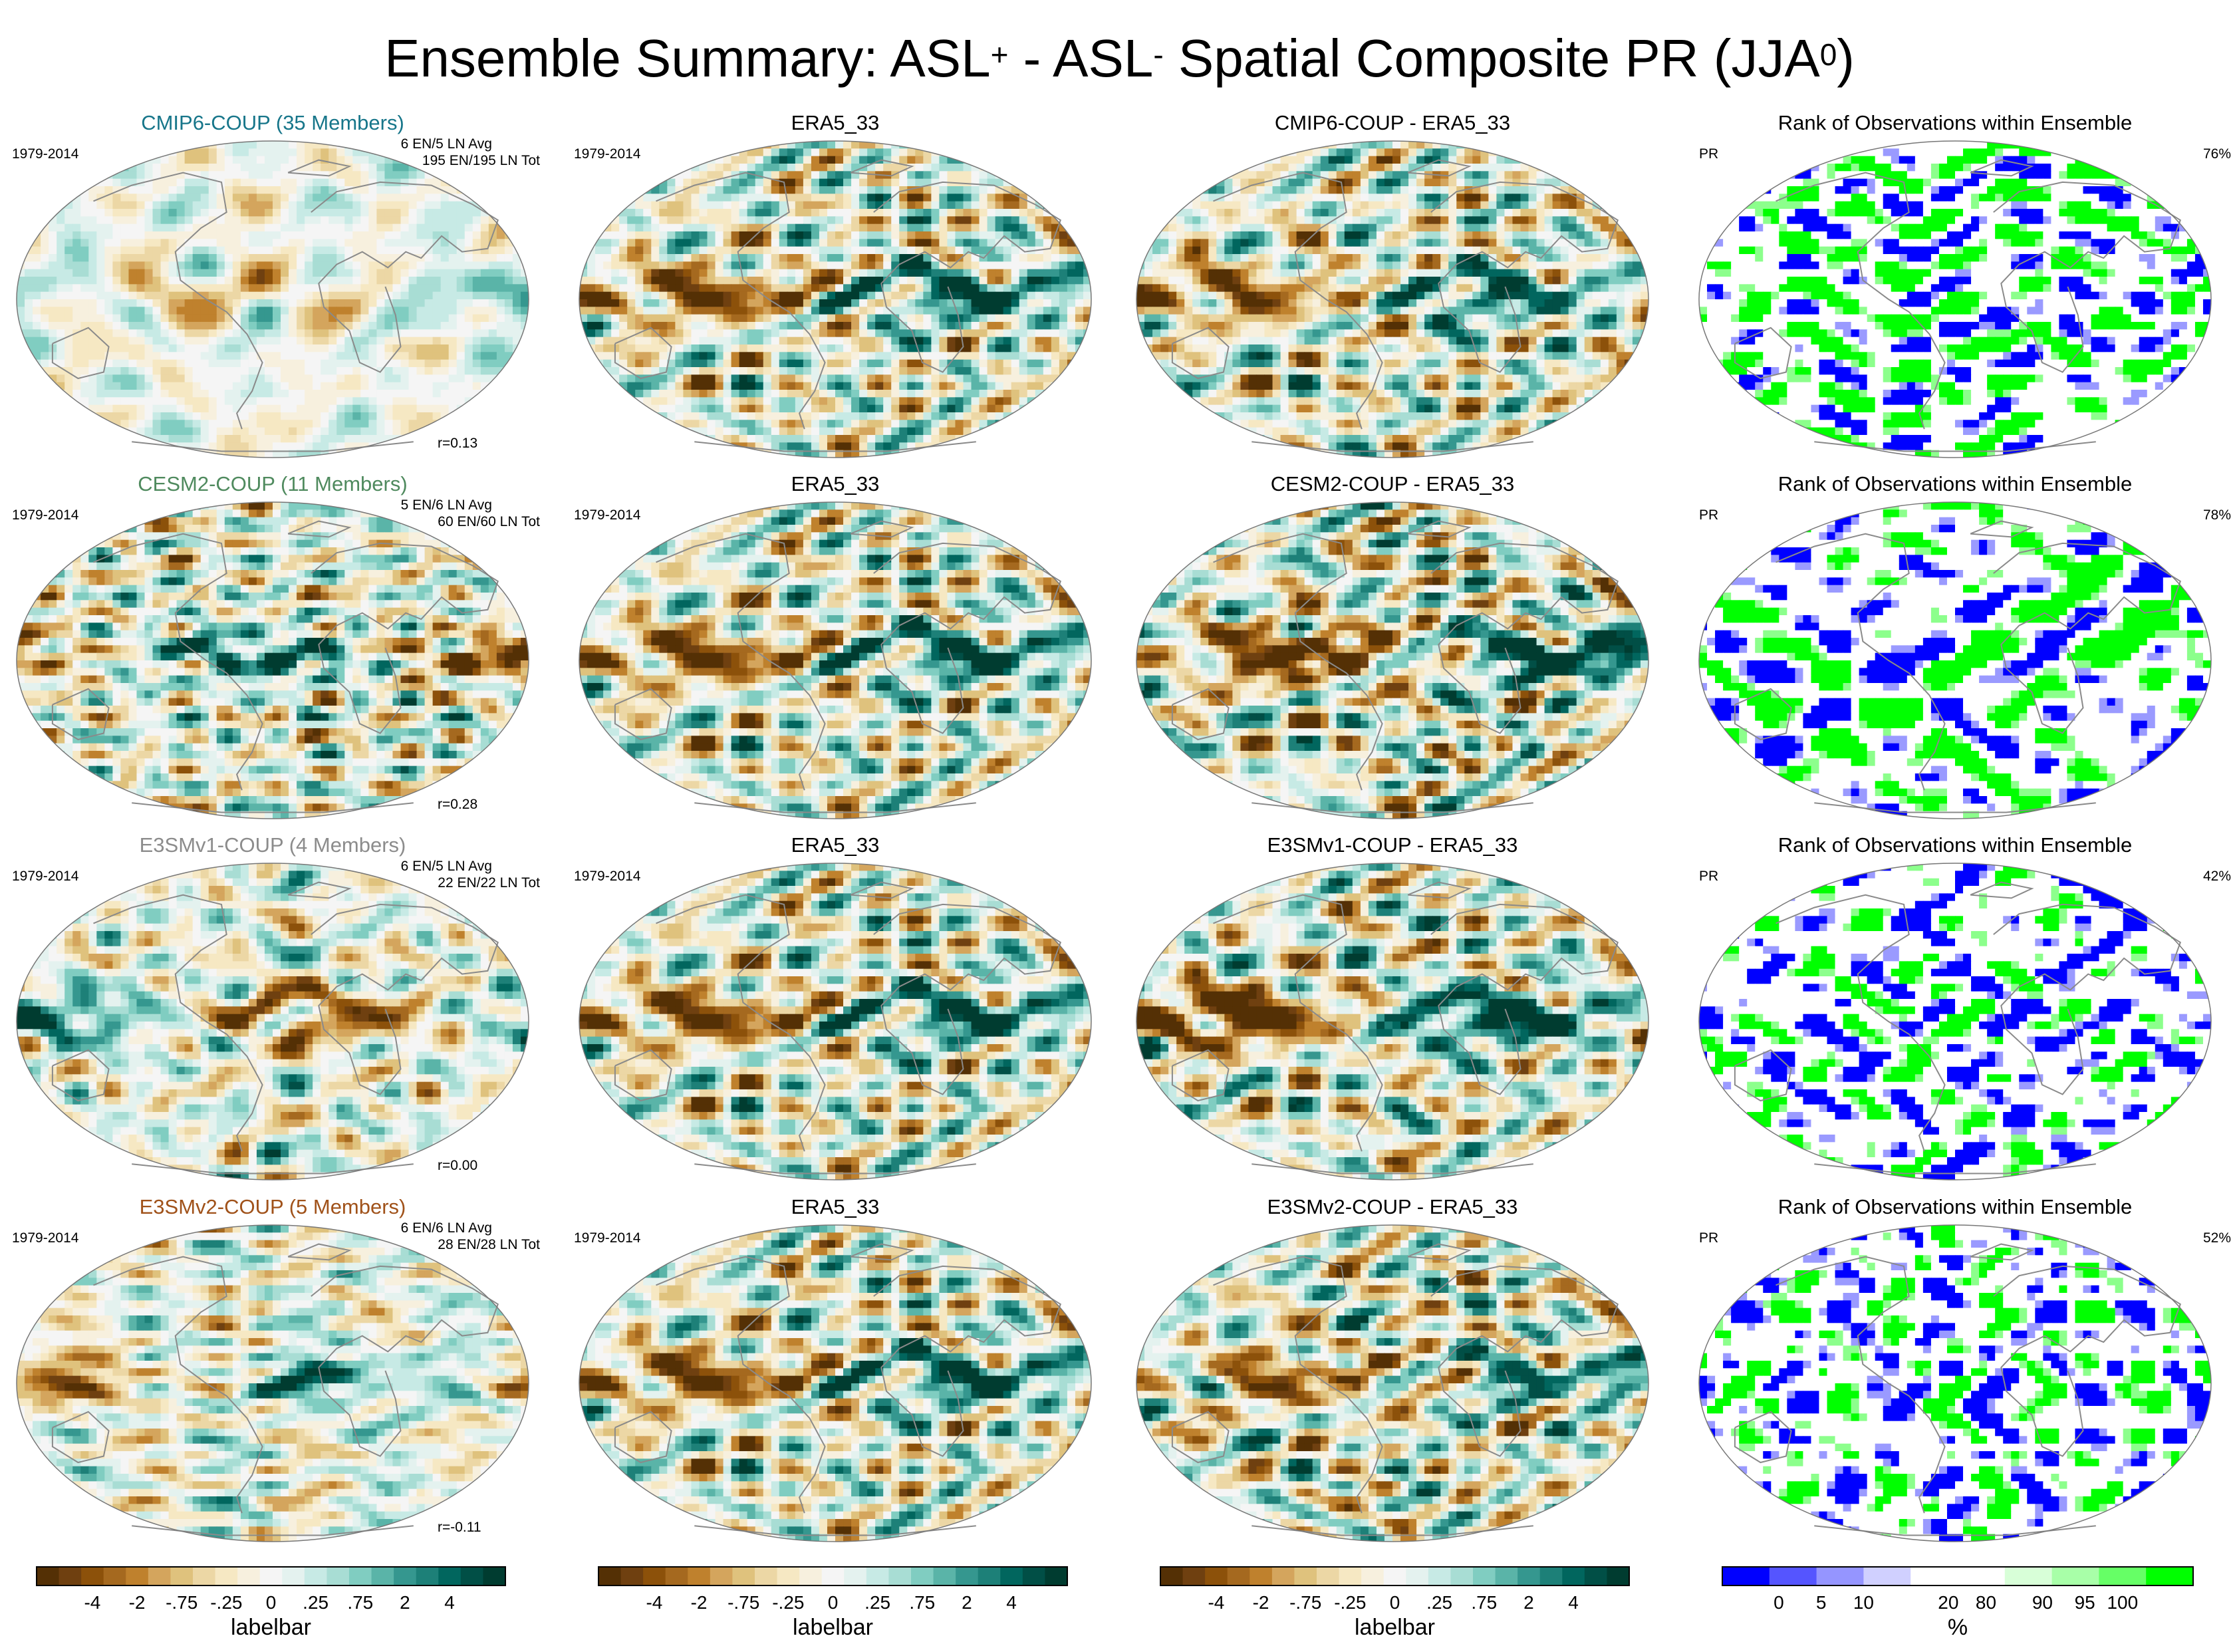 The width and height of the screenshot is (2239, 1652). I want to click on pr-labelbar-col1, so click(271, 1576).